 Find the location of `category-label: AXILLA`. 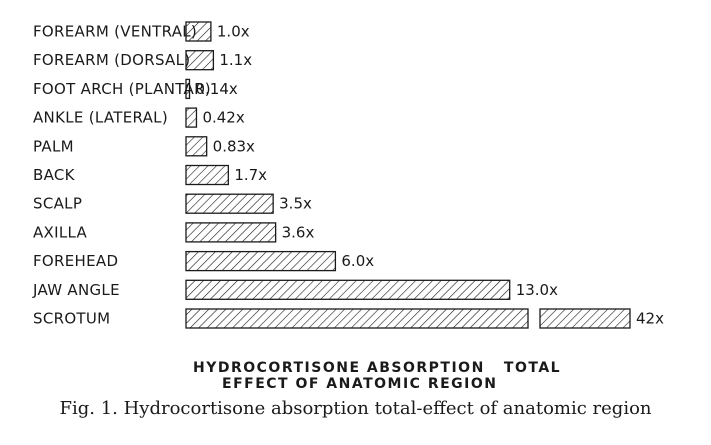

category-label: AXILLA is located at coordinates (60, 232).